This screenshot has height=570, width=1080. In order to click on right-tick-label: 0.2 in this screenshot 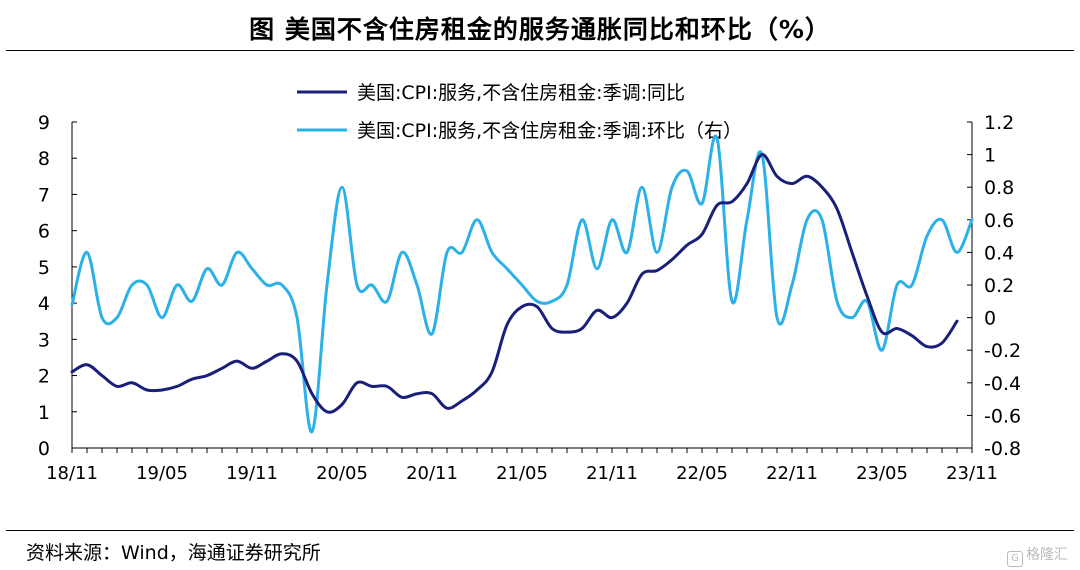, I will do `click(999, 286)`.